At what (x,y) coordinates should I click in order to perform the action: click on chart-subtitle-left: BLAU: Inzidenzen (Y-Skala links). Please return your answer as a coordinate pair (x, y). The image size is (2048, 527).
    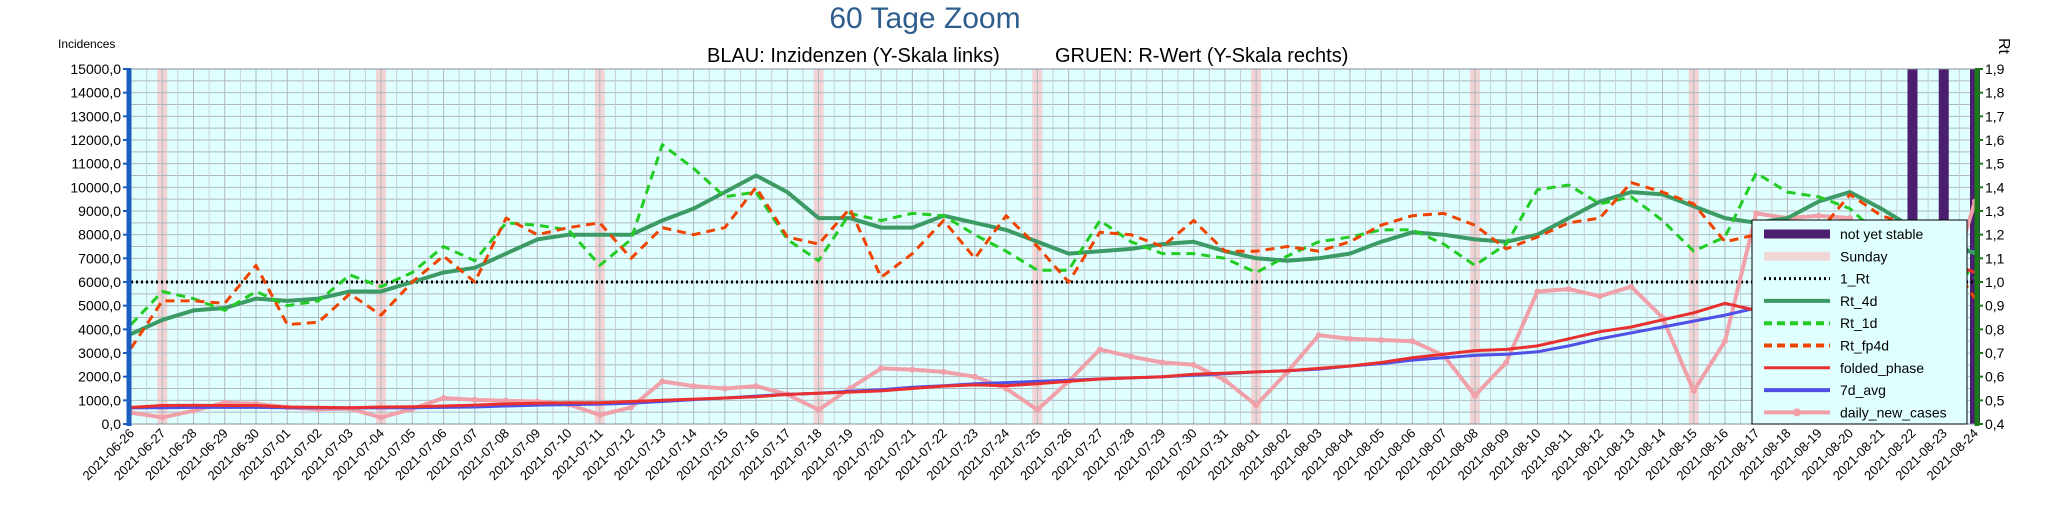
    Looking at the image, I should click on (853, 56).